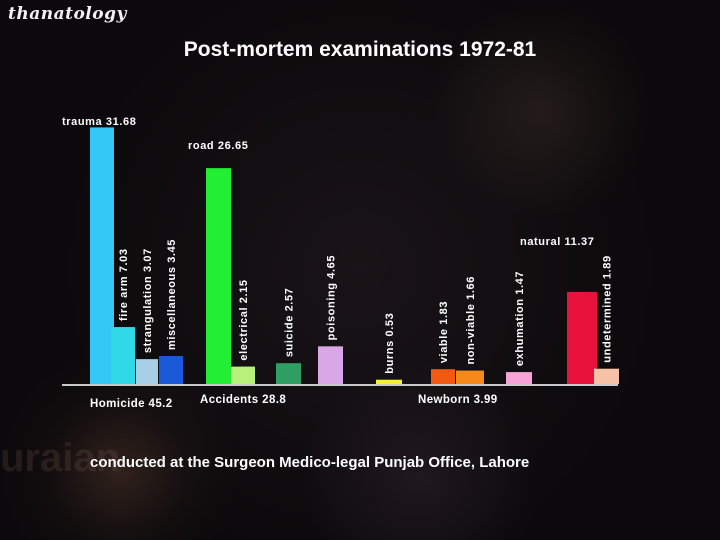 This screenshot has width=720, height=540. Describe the element at coordinates (131, 404) in the screenshot. I see `group-label-homicide: Homicide 45.2` at that location.